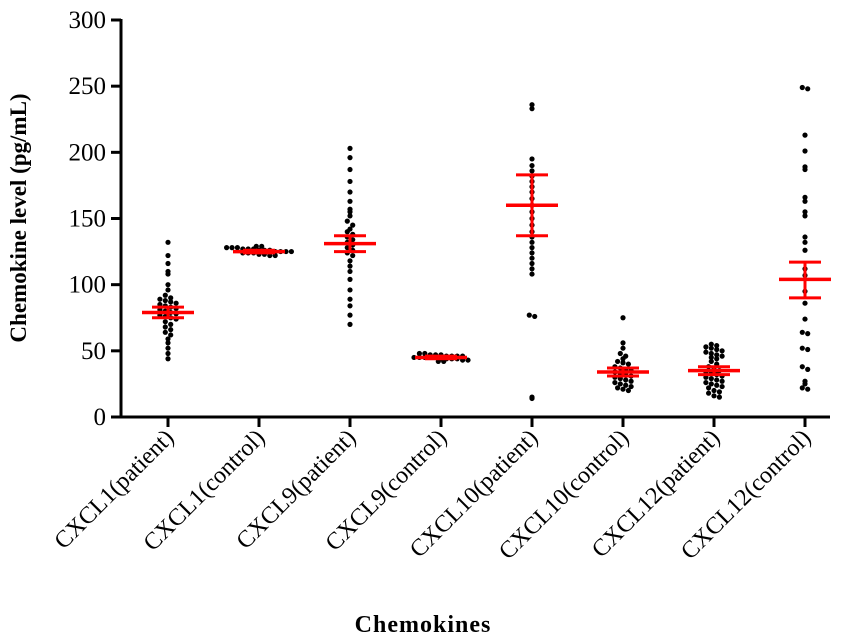  I want to click on y-axis-label: Chemokine level (pg/mL), so click(18, 217).